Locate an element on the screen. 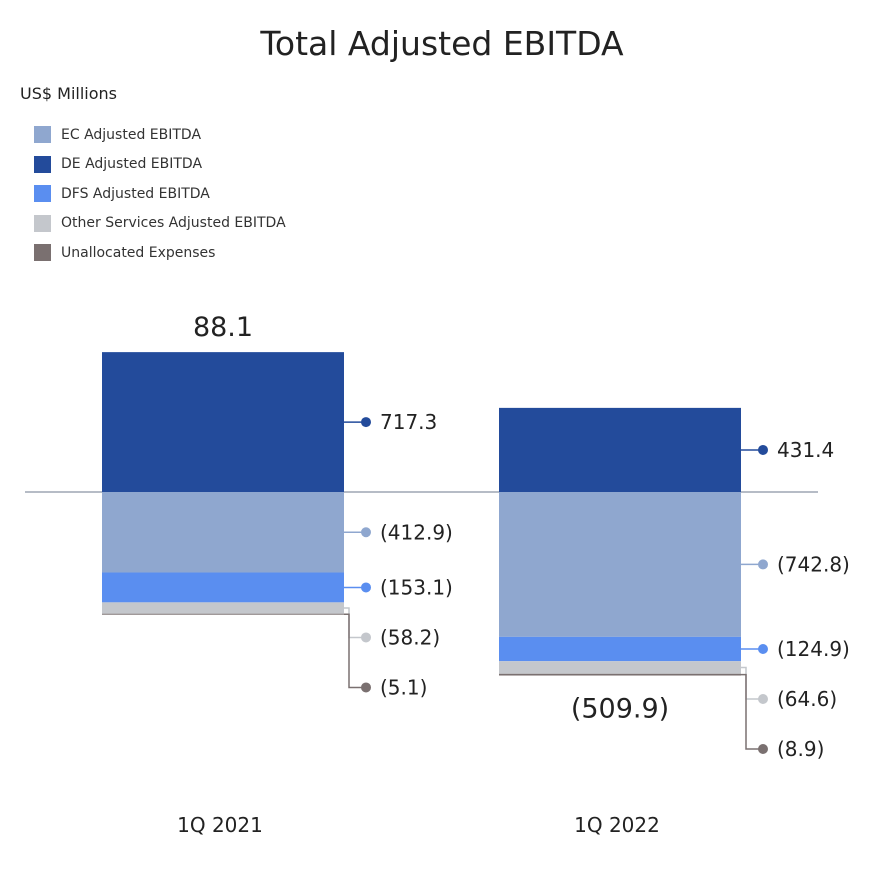 This screenshot has width=894, height=882. legend-label: DE Adjusted EBITDA is located at coordinates (132, 164).